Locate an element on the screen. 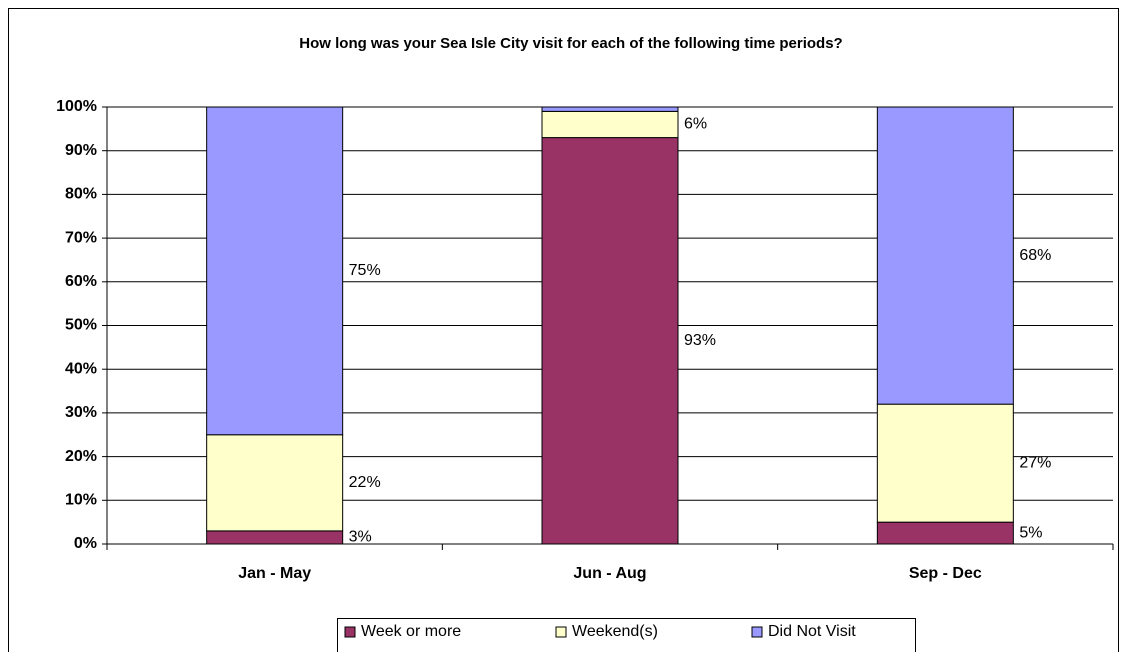 This screenshot has width=1121, height=652. y-tick-label: 0% is located at coordinates (85, 543).